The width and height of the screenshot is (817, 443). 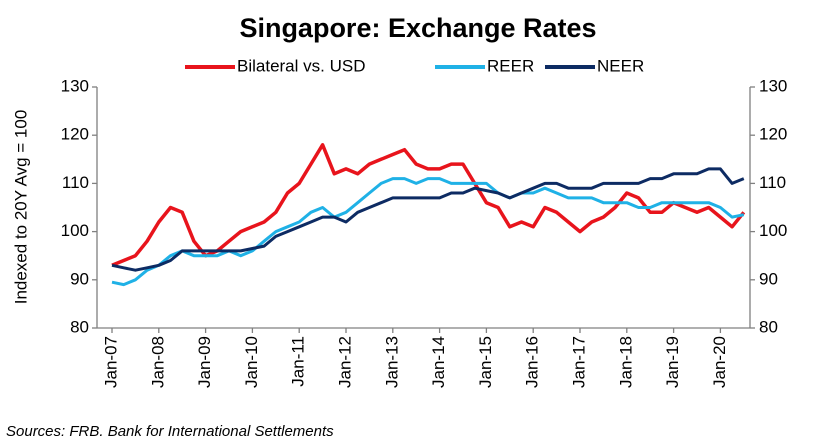 What do you see at coordinates (157, 362) in the screenshot?
I see `x-tick-label: Jan-08` at bounding box center [157, 362].